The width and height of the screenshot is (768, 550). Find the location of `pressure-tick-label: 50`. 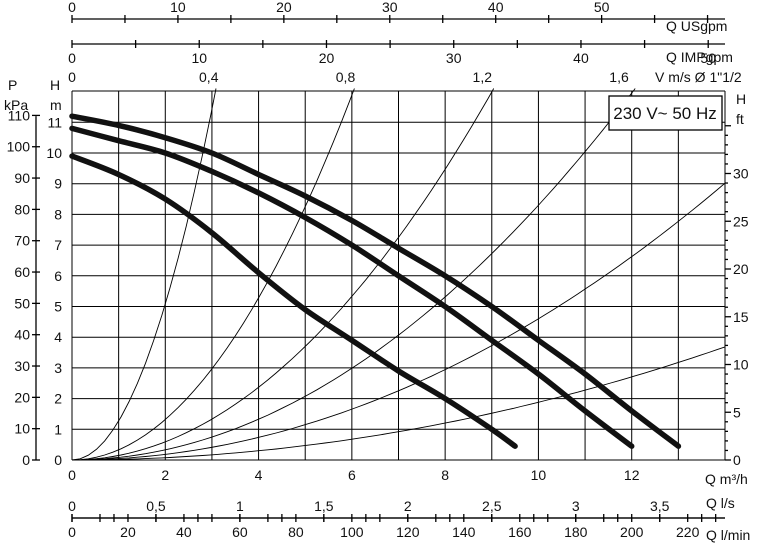

pressure-tick-label: 50 is located at coordinates (22, 303).